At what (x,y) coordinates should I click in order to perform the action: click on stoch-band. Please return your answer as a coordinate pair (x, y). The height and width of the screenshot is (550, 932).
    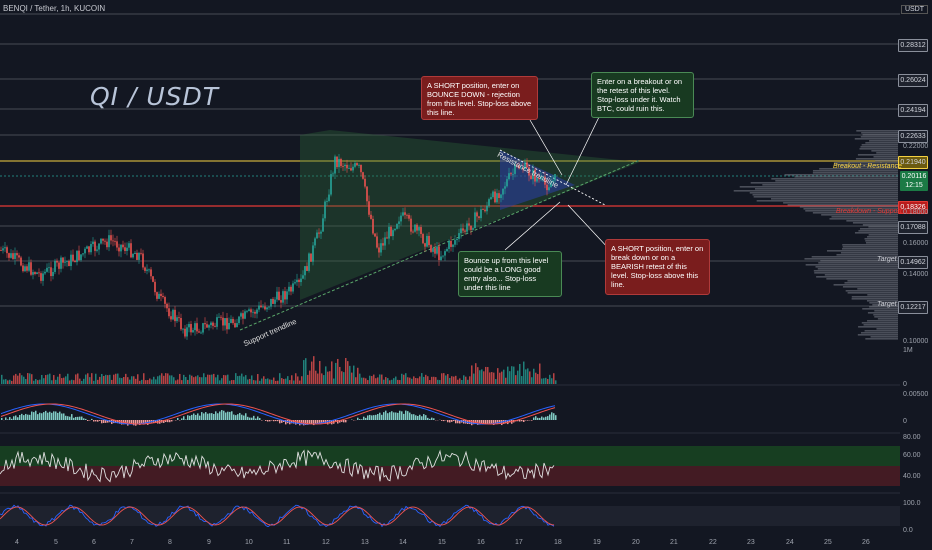
    Looking at the image, I should click on (450, 516).